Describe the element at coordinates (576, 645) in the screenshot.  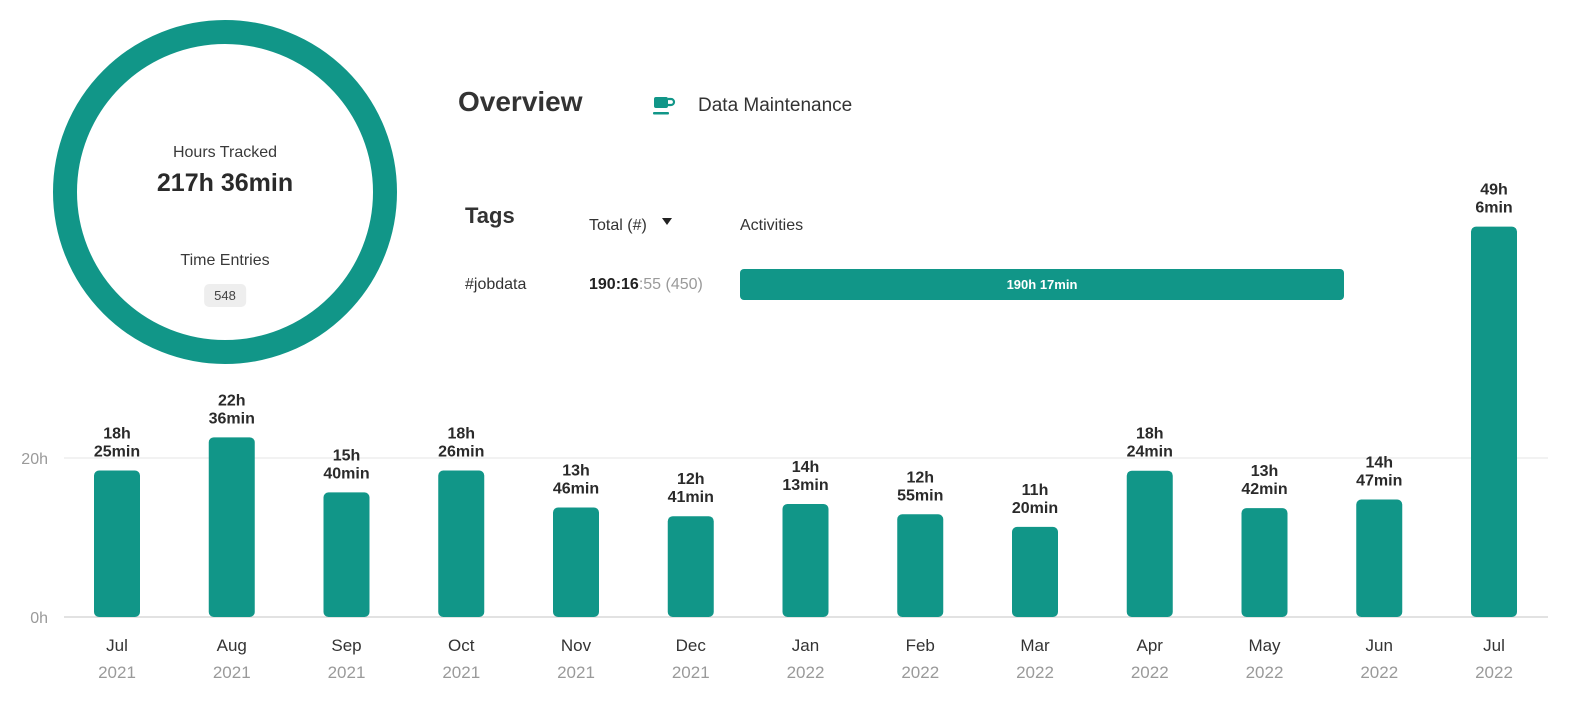
I see `x-tick-month: Nov` at that location.